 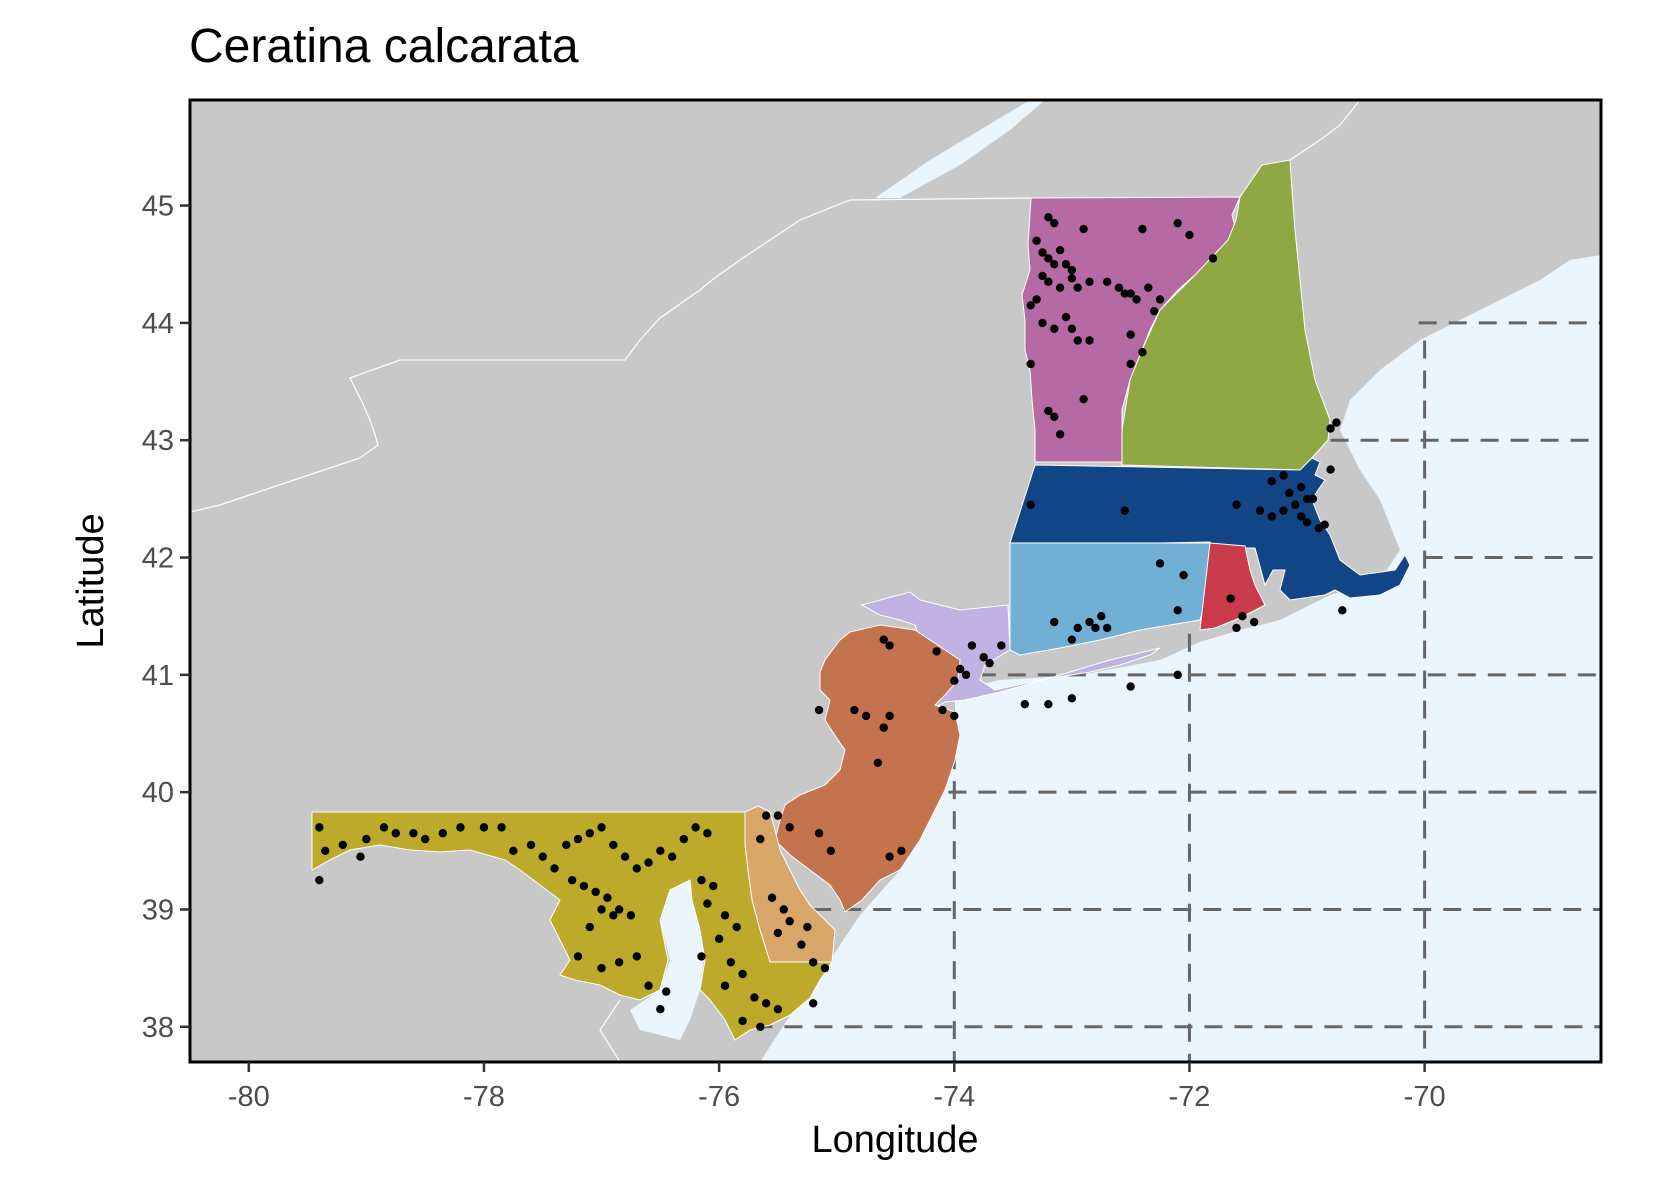 I want to click on x-axis-title: Longitude, so click(x=895, y=1140).